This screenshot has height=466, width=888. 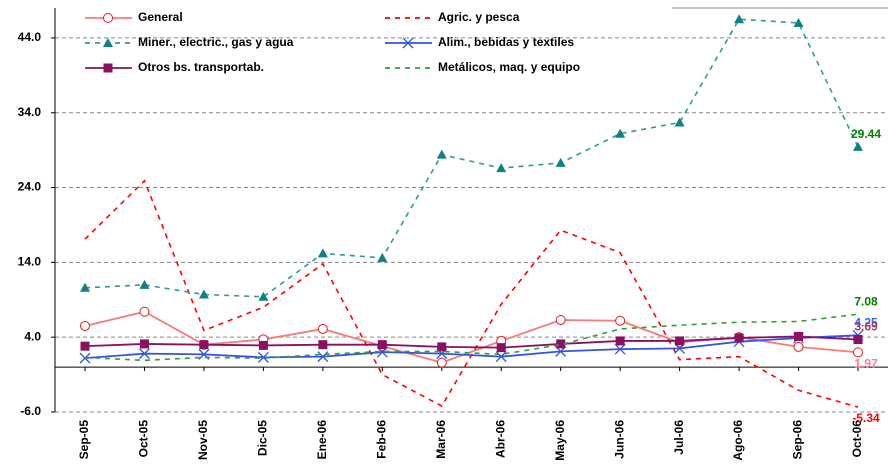 I want to click on data-label: 29.44, so click(x=866, y=134).